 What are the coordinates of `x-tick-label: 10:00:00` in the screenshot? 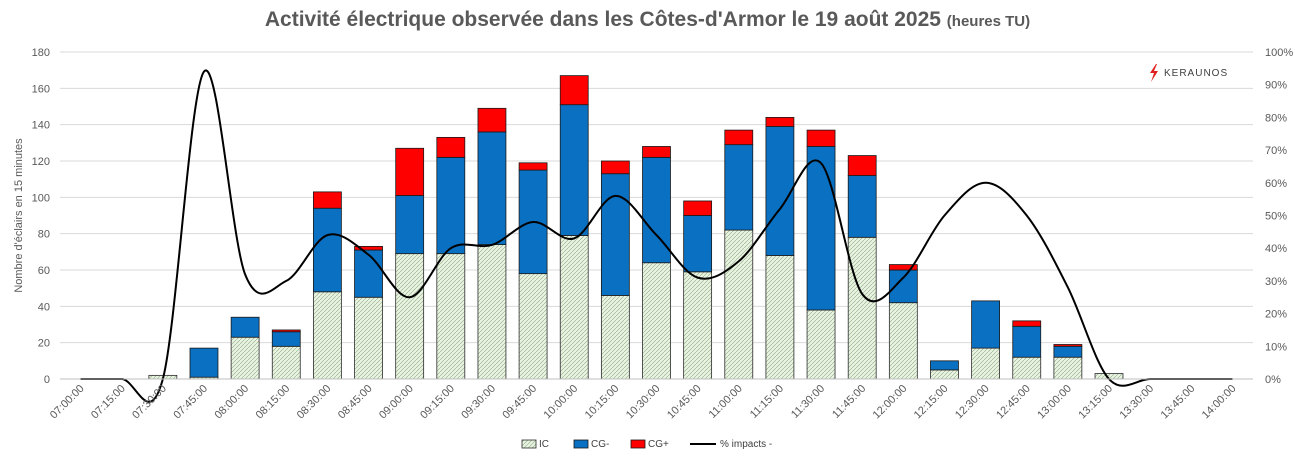 It's located at (561, 402).